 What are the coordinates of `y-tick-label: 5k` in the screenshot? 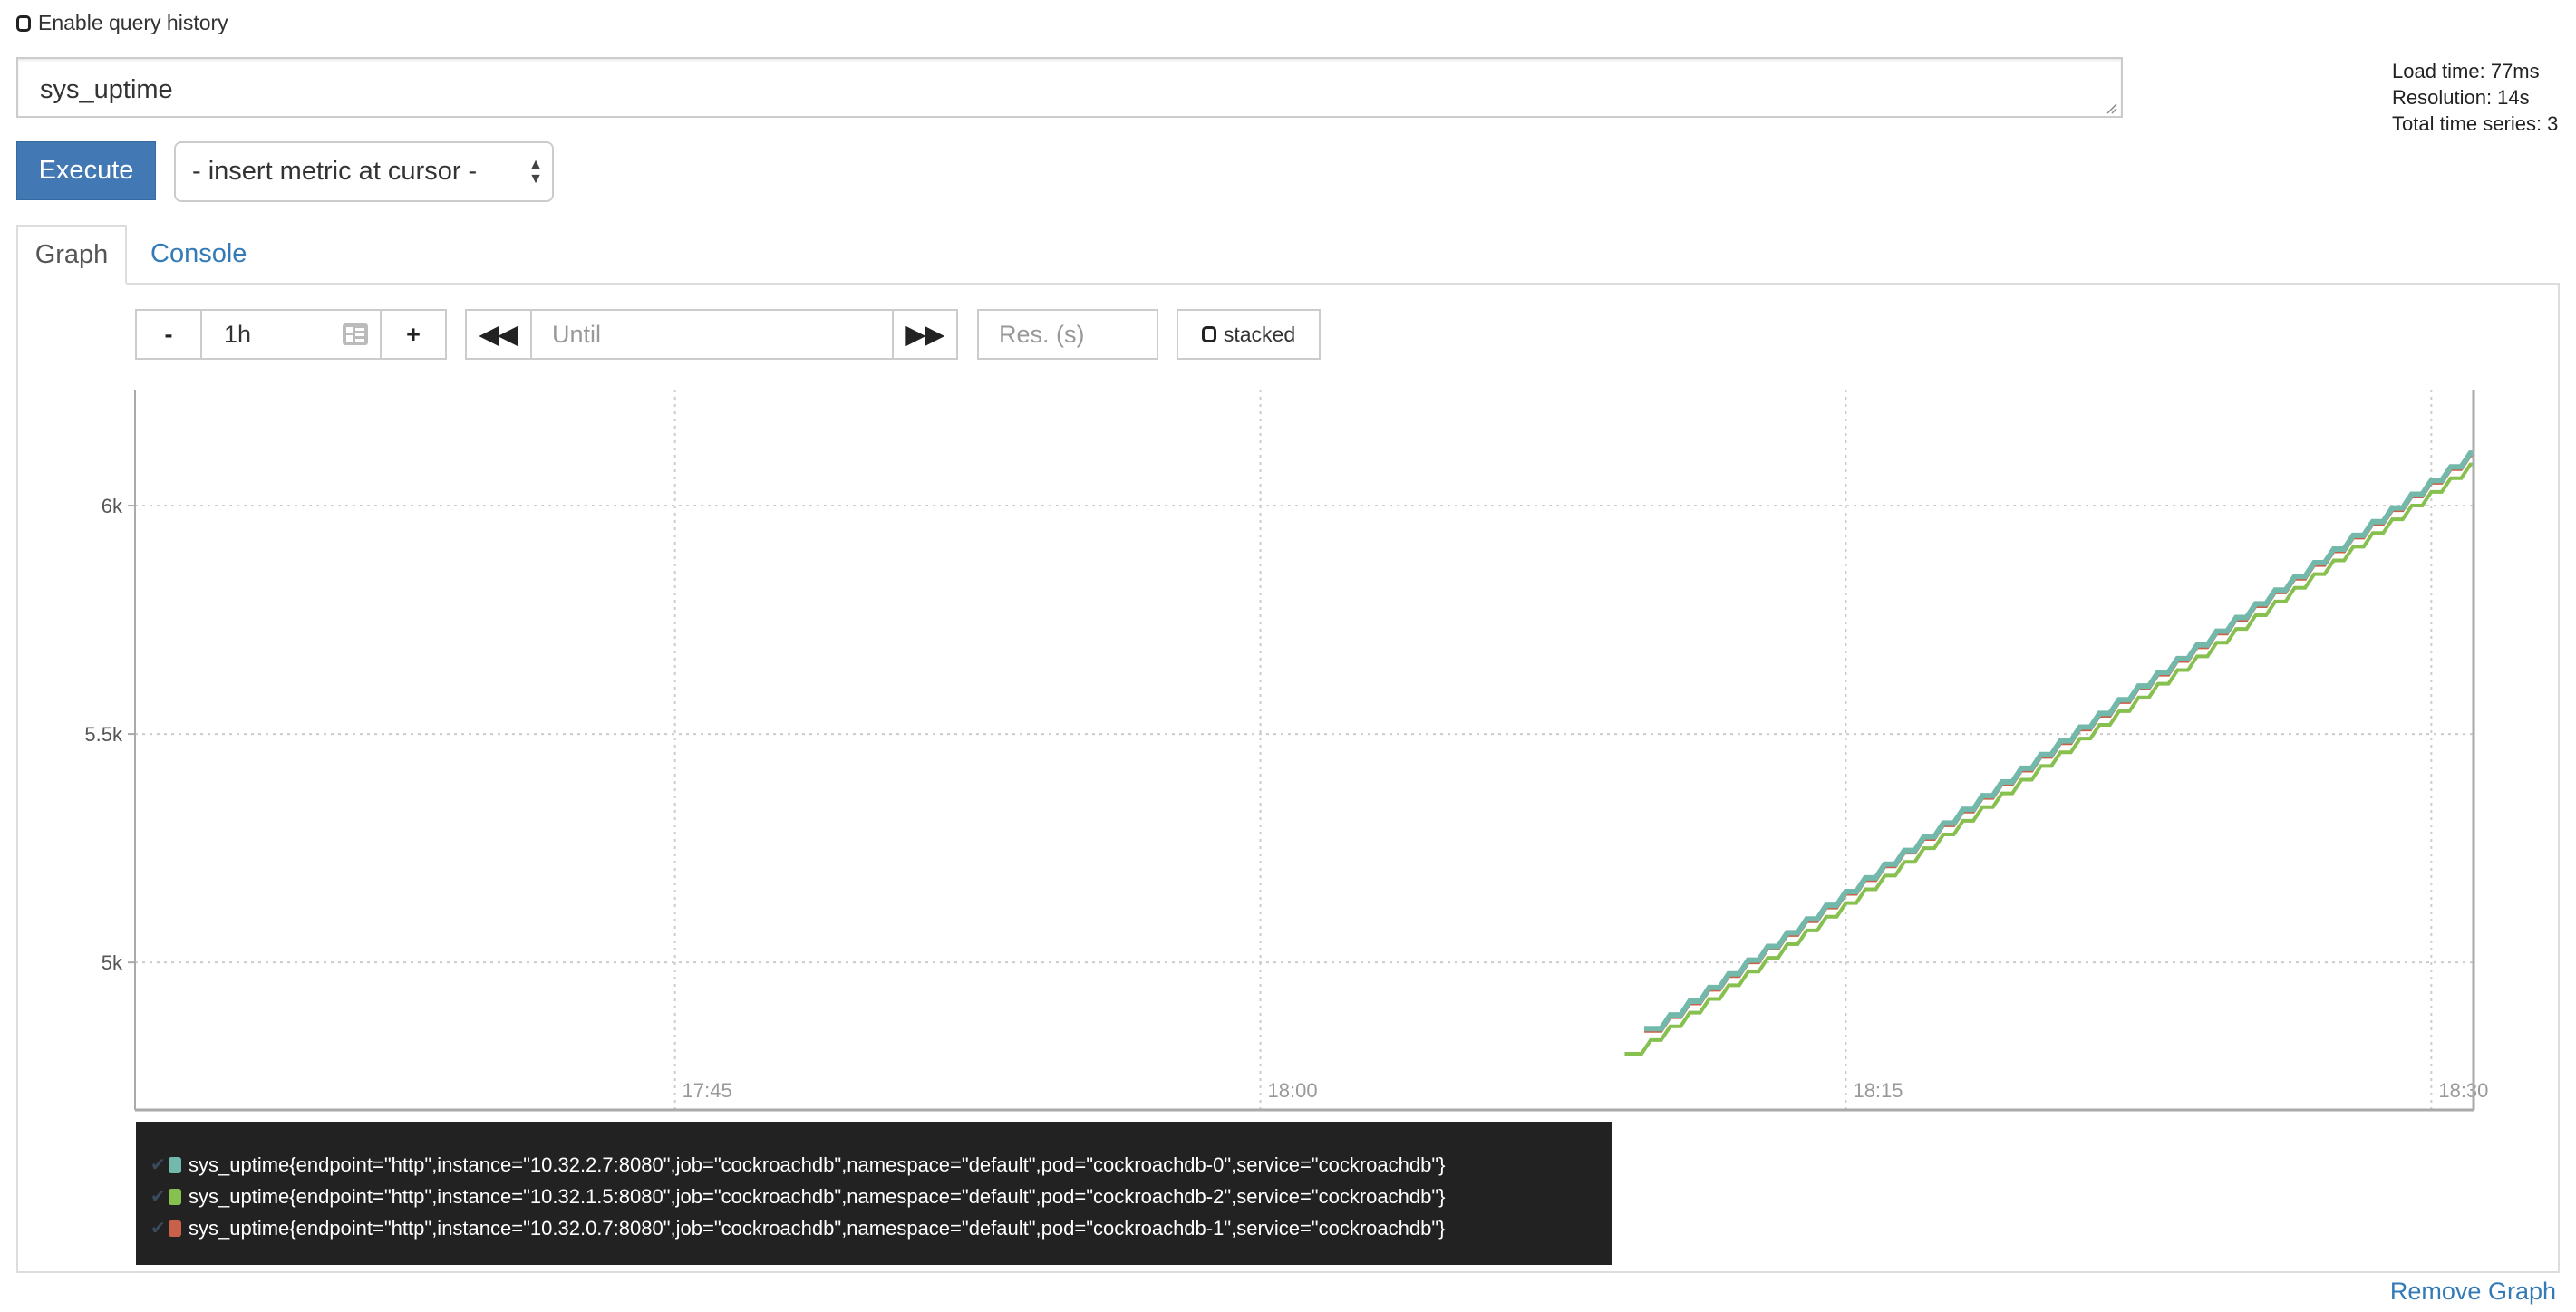 It's located at (112, 963).